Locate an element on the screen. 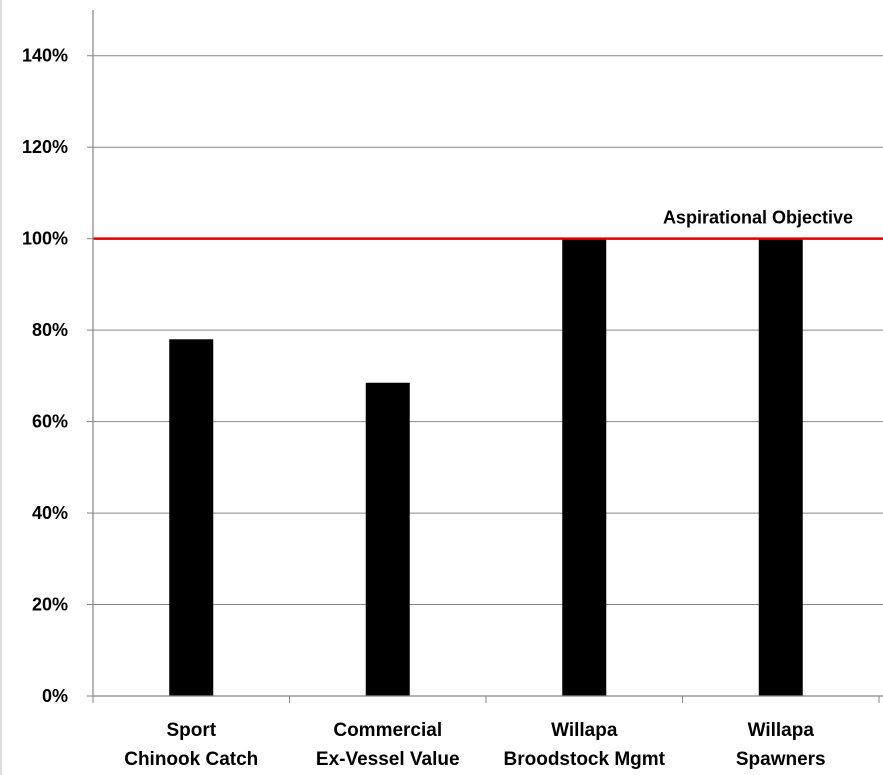 Image resolution: width=883 pixels, height=775 pixels. reference-line-label: Aspirational Objective is located at coordinates (758, 218).